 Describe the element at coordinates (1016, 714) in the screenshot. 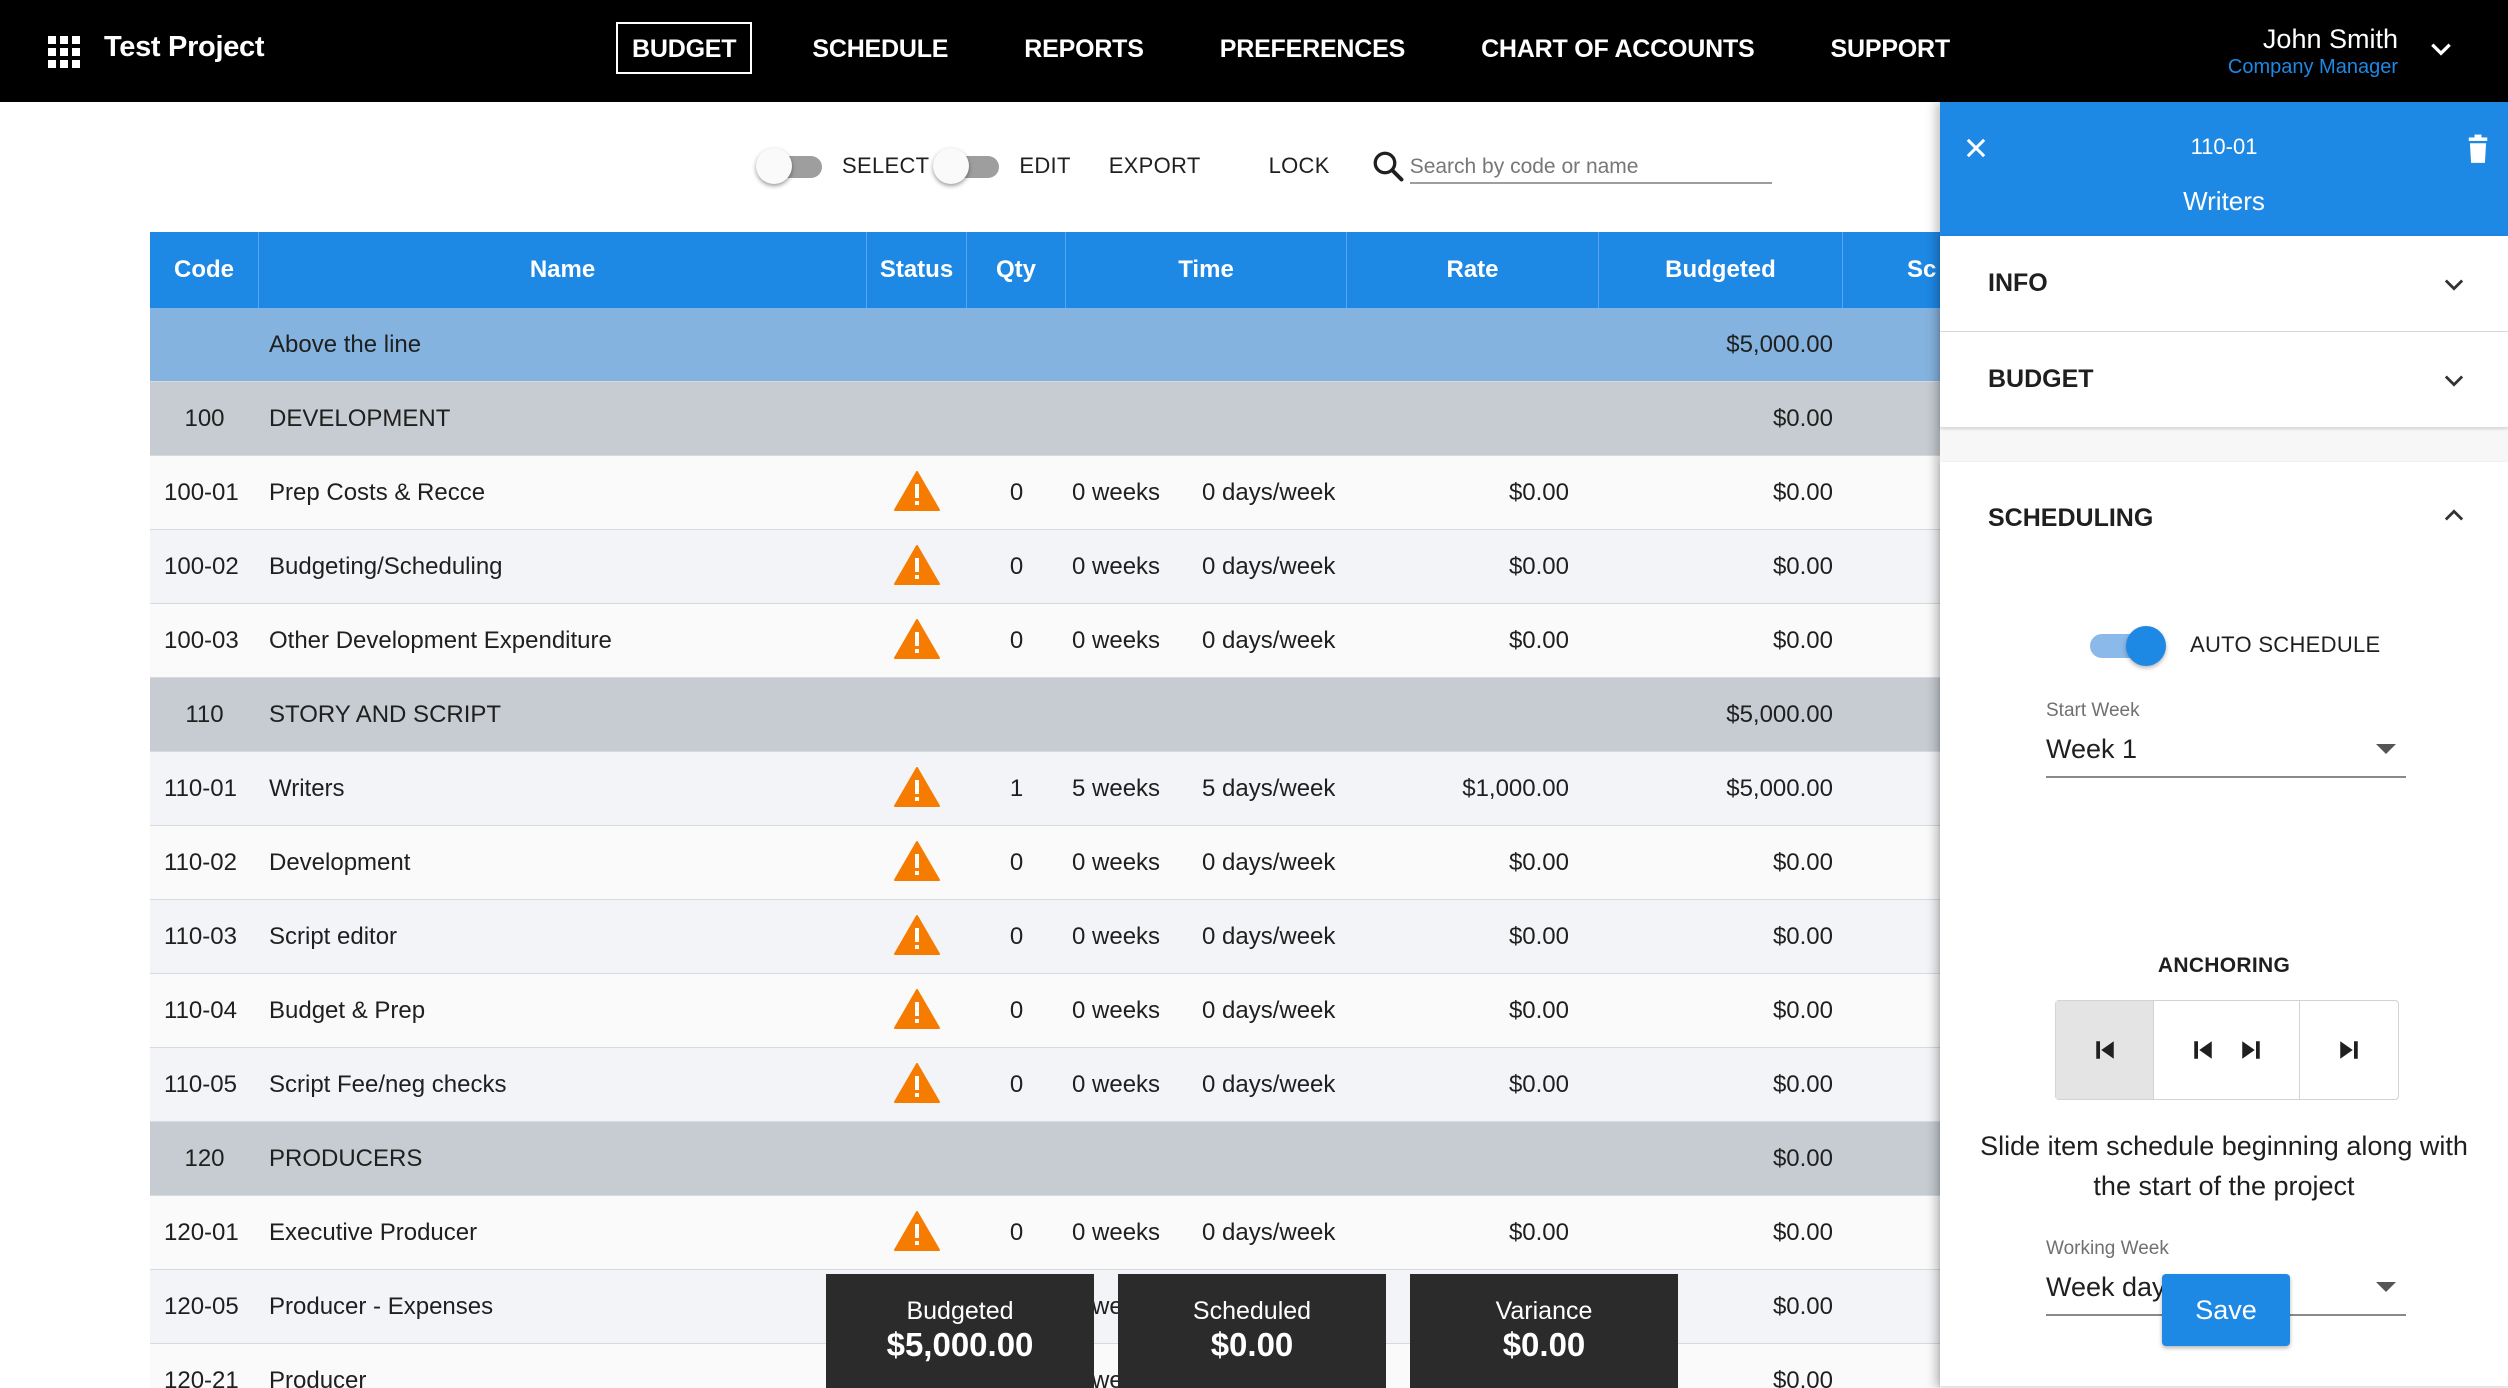

I see `row-qty` at that location.